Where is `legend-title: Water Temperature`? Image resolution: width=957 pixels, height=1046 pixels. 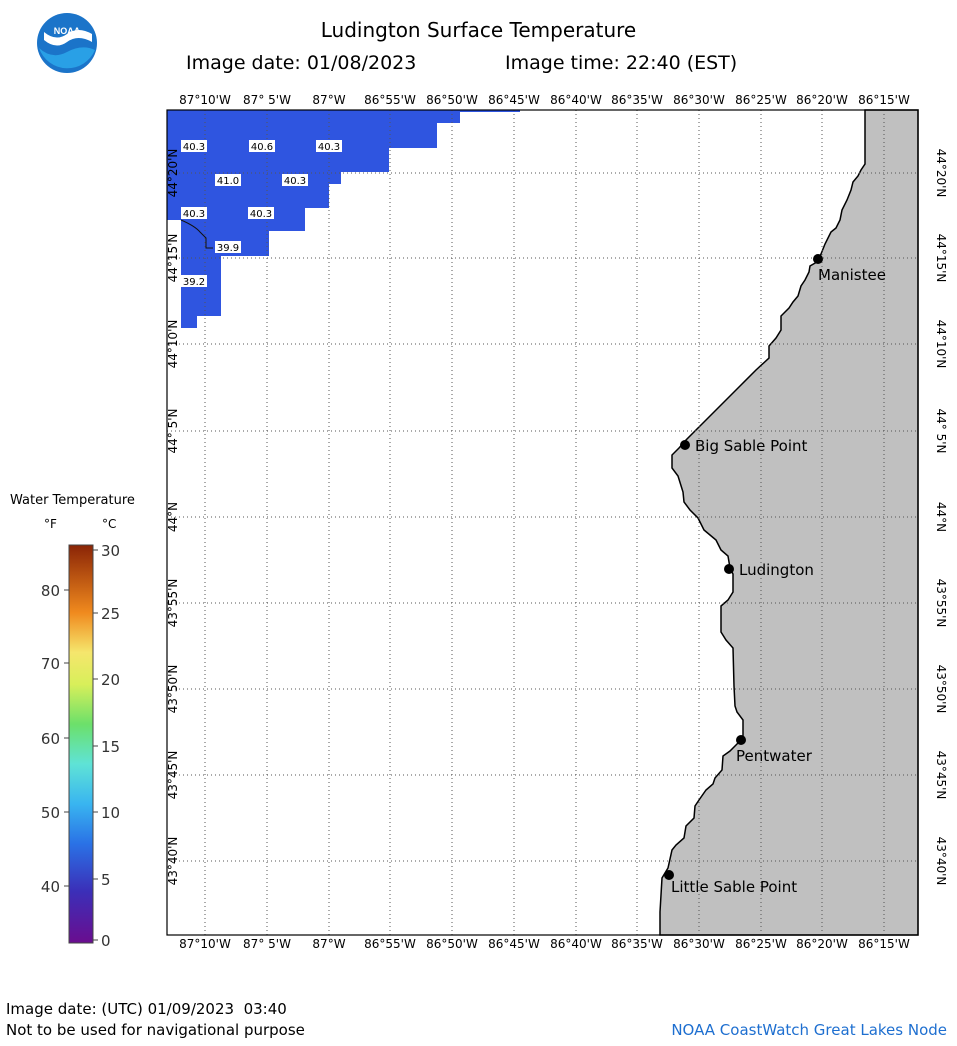 legend-title: Water Temperature is located at coordinates (72, 500).